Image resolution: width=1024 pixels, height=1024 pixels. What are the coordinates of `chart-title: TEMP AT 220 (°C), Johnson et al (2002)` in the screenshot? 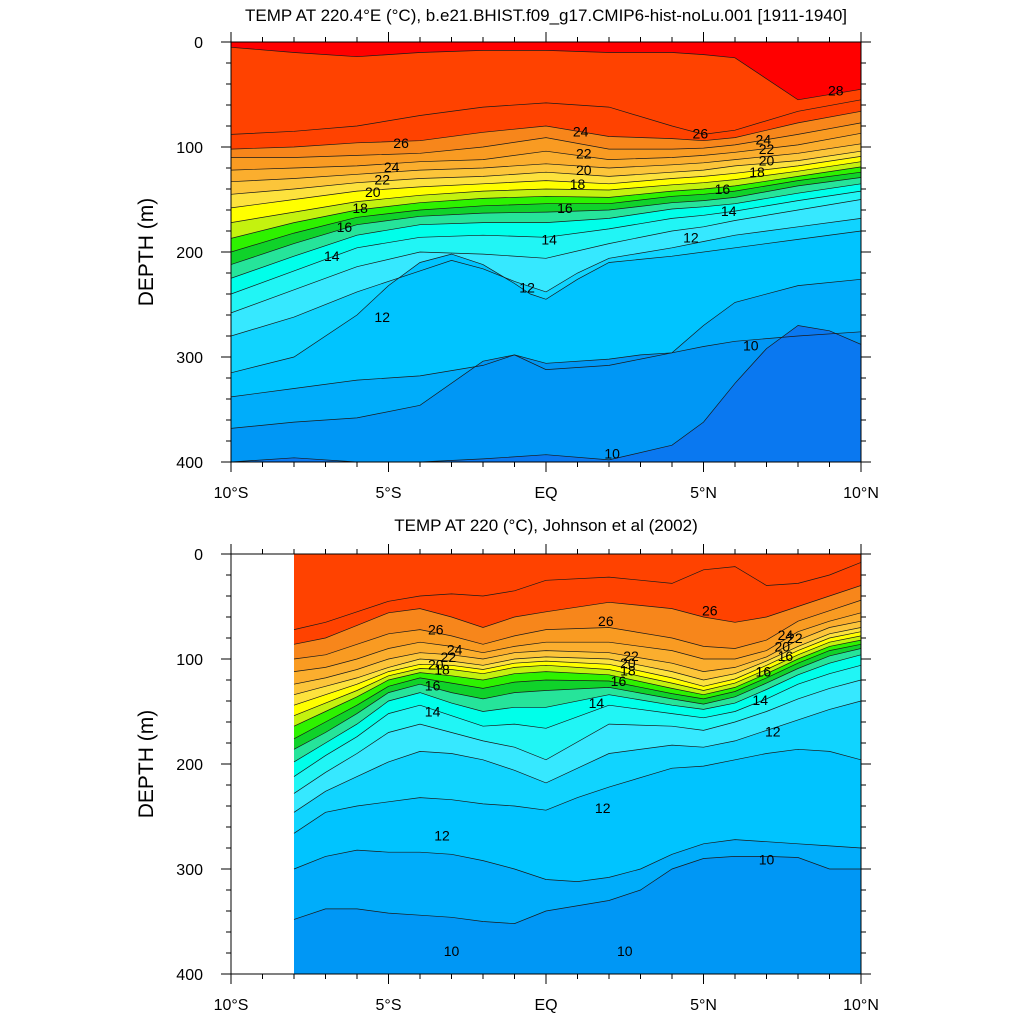 It's located at (546, 525).